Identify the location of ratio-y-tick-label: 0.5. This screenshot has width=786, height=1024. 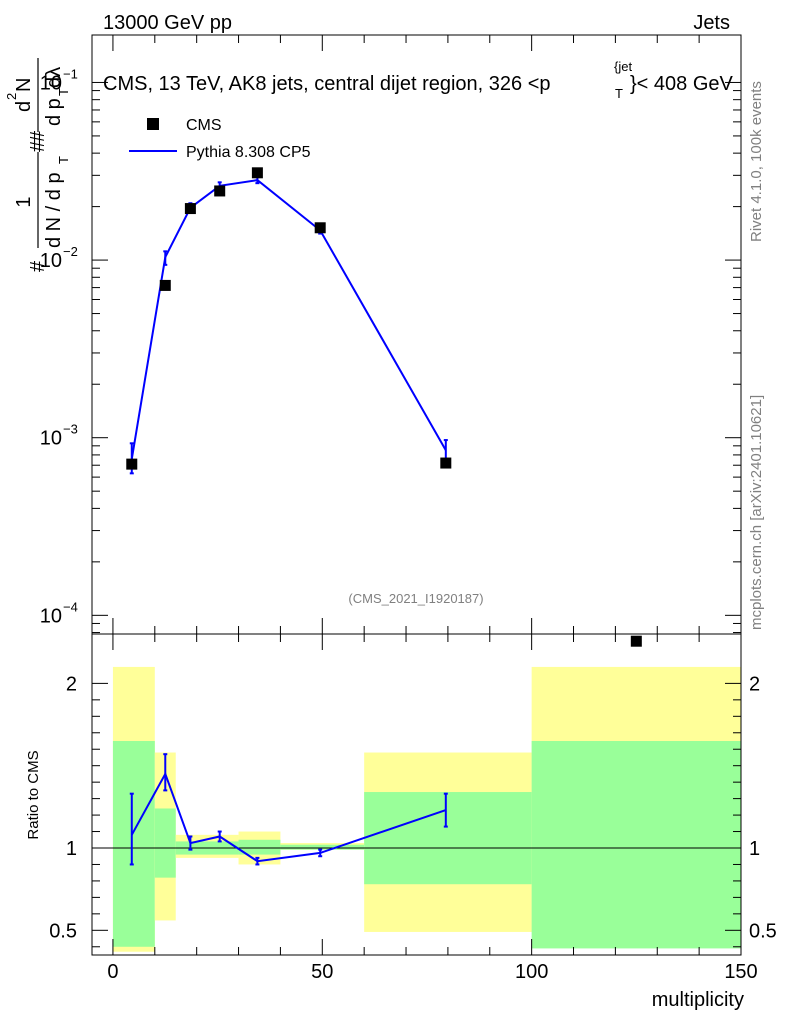
(63, 931).